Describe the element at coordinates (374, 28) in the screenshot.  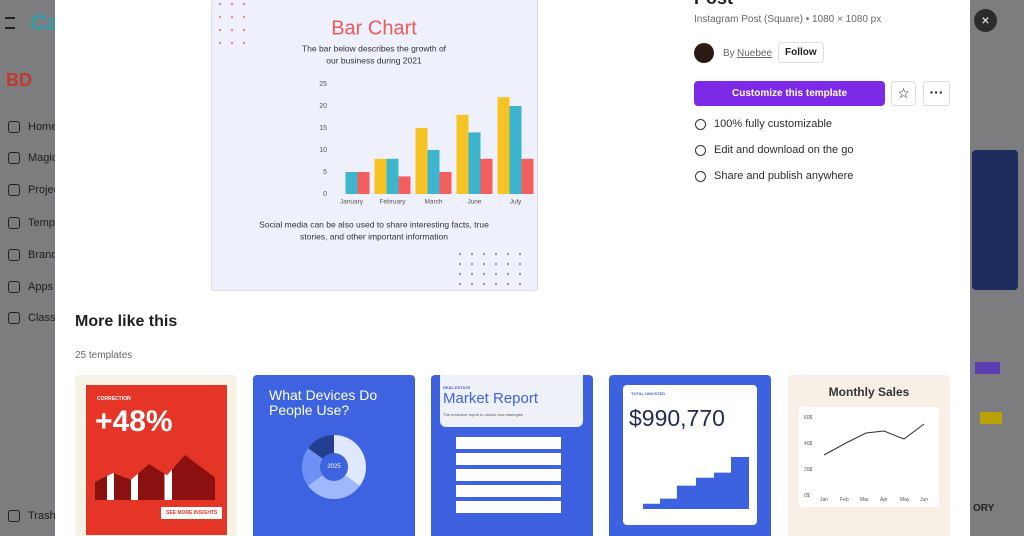
I see `chart-title: Bar Chart` at that location.